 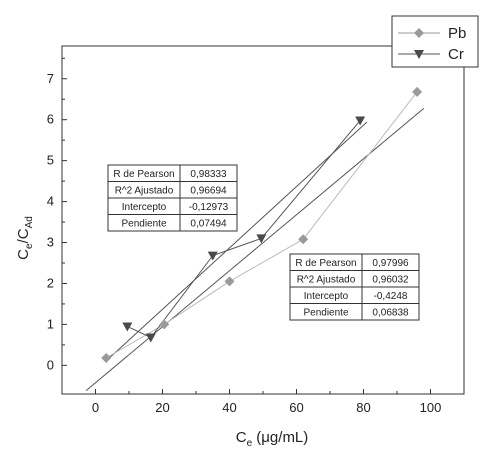 I want to click on x-axis-title-main: C, so click(x=241, y=437).